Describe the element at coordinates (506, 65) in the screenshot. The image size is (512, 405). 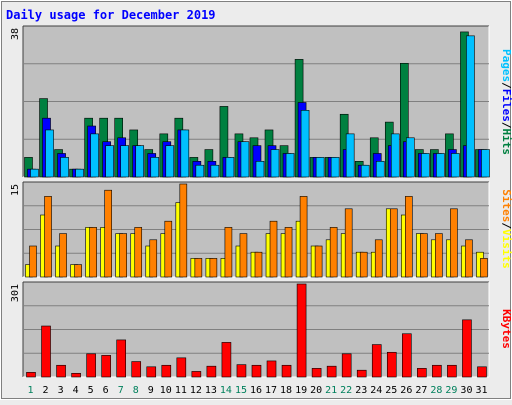
I see `legend-pages: Pages` at that location.